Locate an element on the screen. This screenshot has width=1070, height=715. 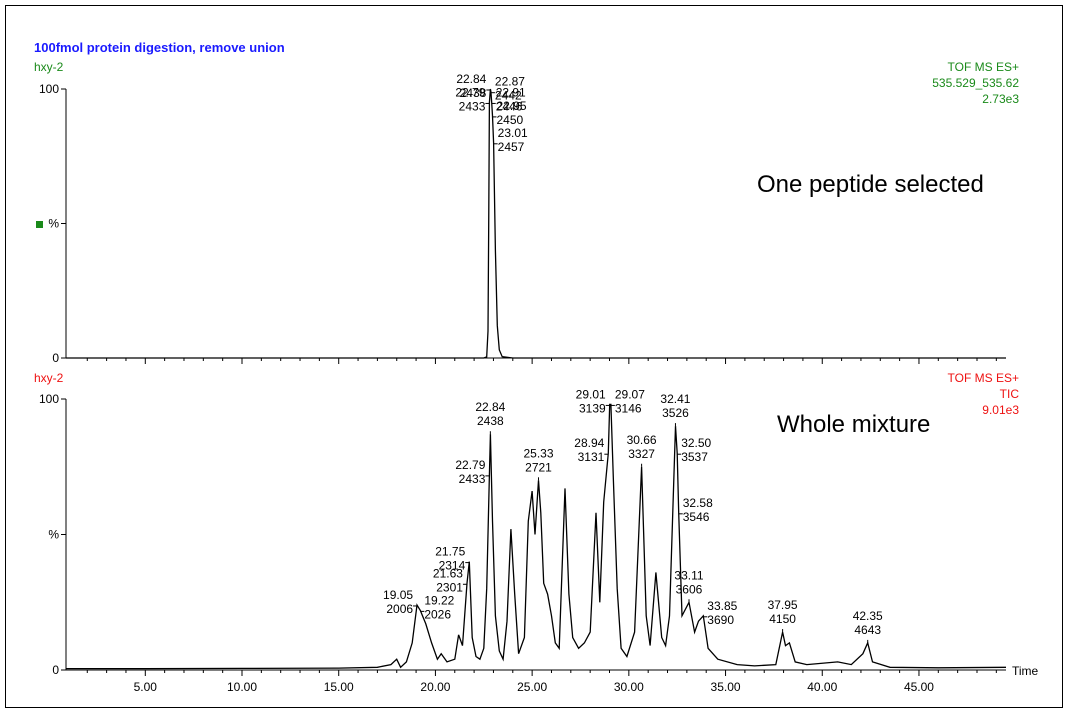
x-tick-label: 15.00 is located at coordinates (339, 687).